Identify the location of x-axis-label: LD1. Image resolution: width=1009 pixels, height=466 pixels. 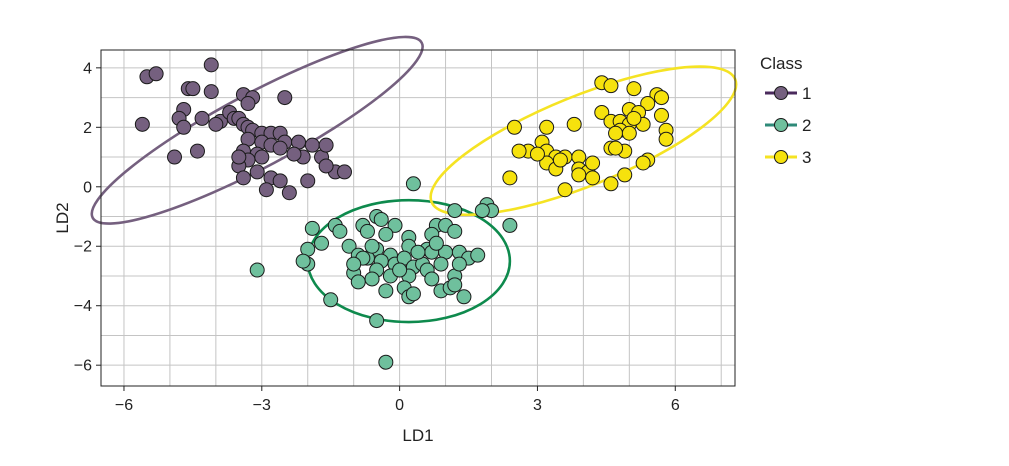
(417, 435).